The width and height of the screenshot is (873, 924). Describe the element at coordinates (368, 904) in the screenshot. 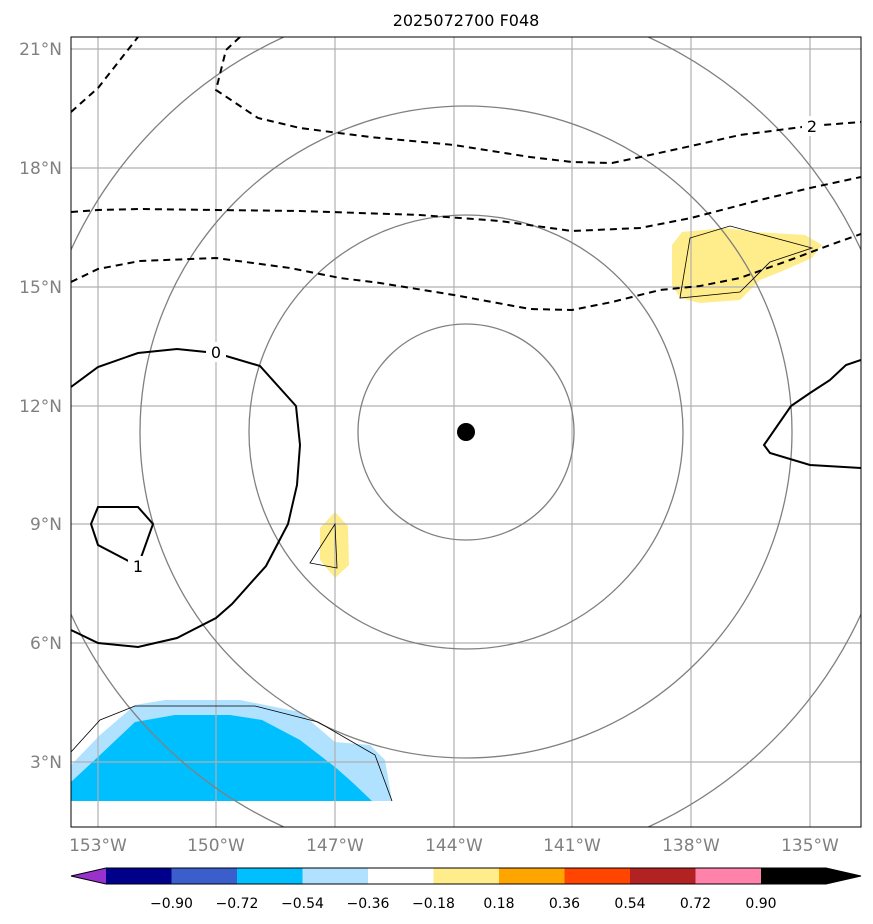

I see `colorbar-label: −0.36` at that location.